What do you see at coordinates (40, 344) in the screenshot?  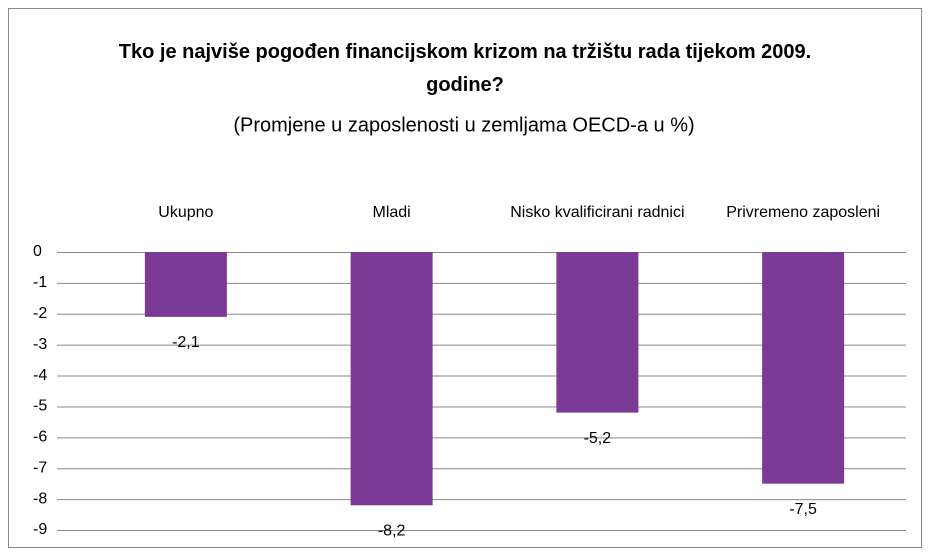 I see `y-tick-label: -3` at bounding box center [40, 344].